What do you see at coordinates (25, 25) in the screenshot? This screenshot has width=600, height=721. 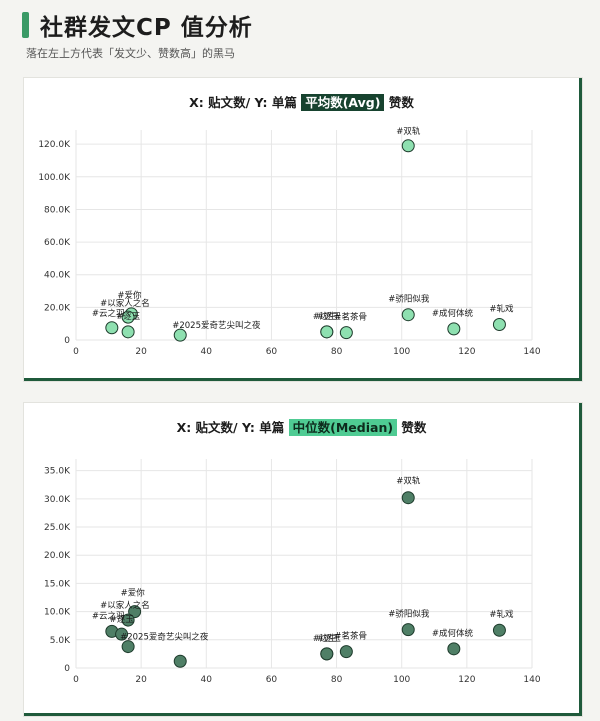 I see `title-accent-bar` at bounding box center [25, 25].